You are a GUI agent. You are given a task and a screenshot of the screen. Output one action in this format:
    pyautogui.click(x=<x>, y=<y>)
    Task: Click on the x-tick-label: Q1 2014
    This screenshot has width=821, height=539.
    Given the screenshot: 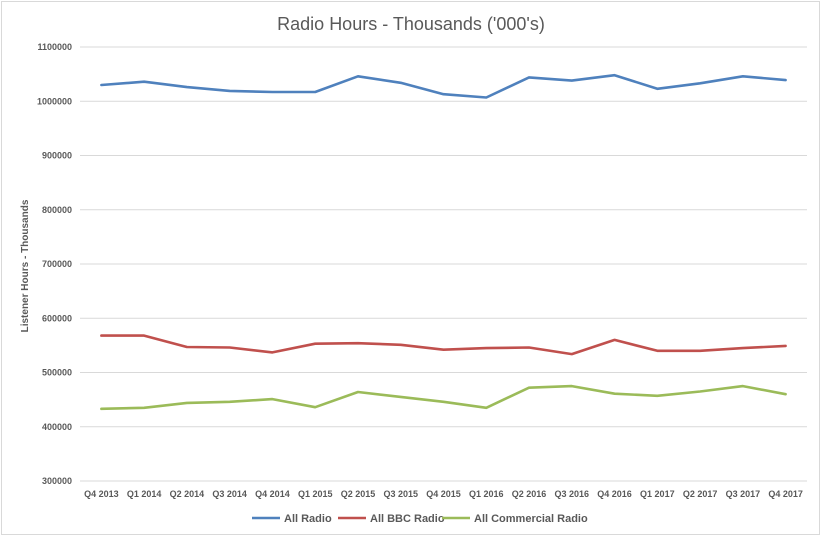 What is the action you would take?
    pyautogui.click(x=144, y=494)
    